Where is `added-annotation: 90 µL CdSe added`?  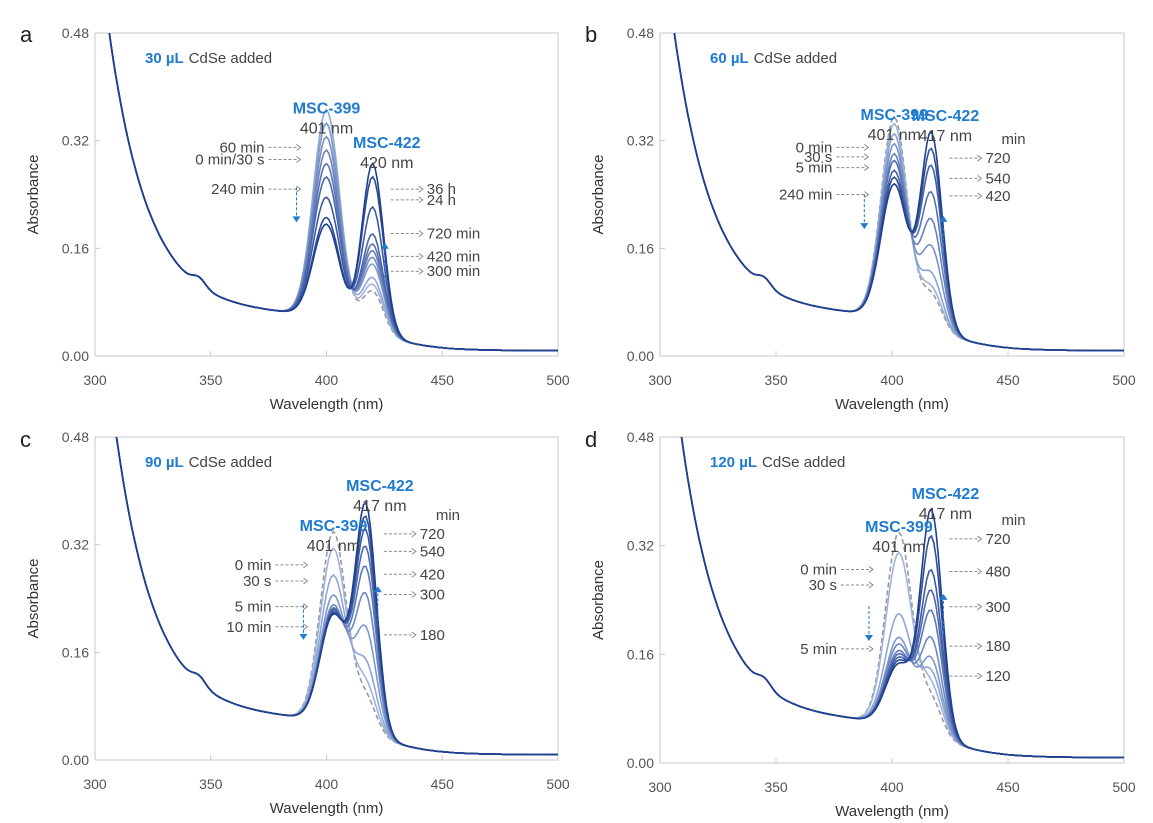 added-annotation: 90 µL CdSe added is located at coordinates (208, 462).